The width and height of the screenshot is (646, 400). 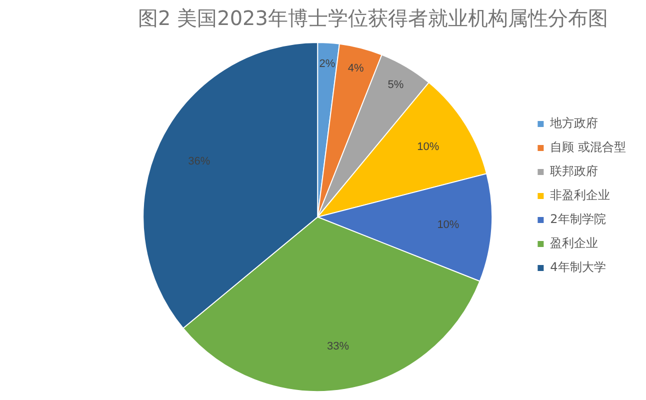 What do you see at coordinates (578, 267) in the screenshot?
I see `legend-label: 4年制大学` at bounding box center [578, 267].